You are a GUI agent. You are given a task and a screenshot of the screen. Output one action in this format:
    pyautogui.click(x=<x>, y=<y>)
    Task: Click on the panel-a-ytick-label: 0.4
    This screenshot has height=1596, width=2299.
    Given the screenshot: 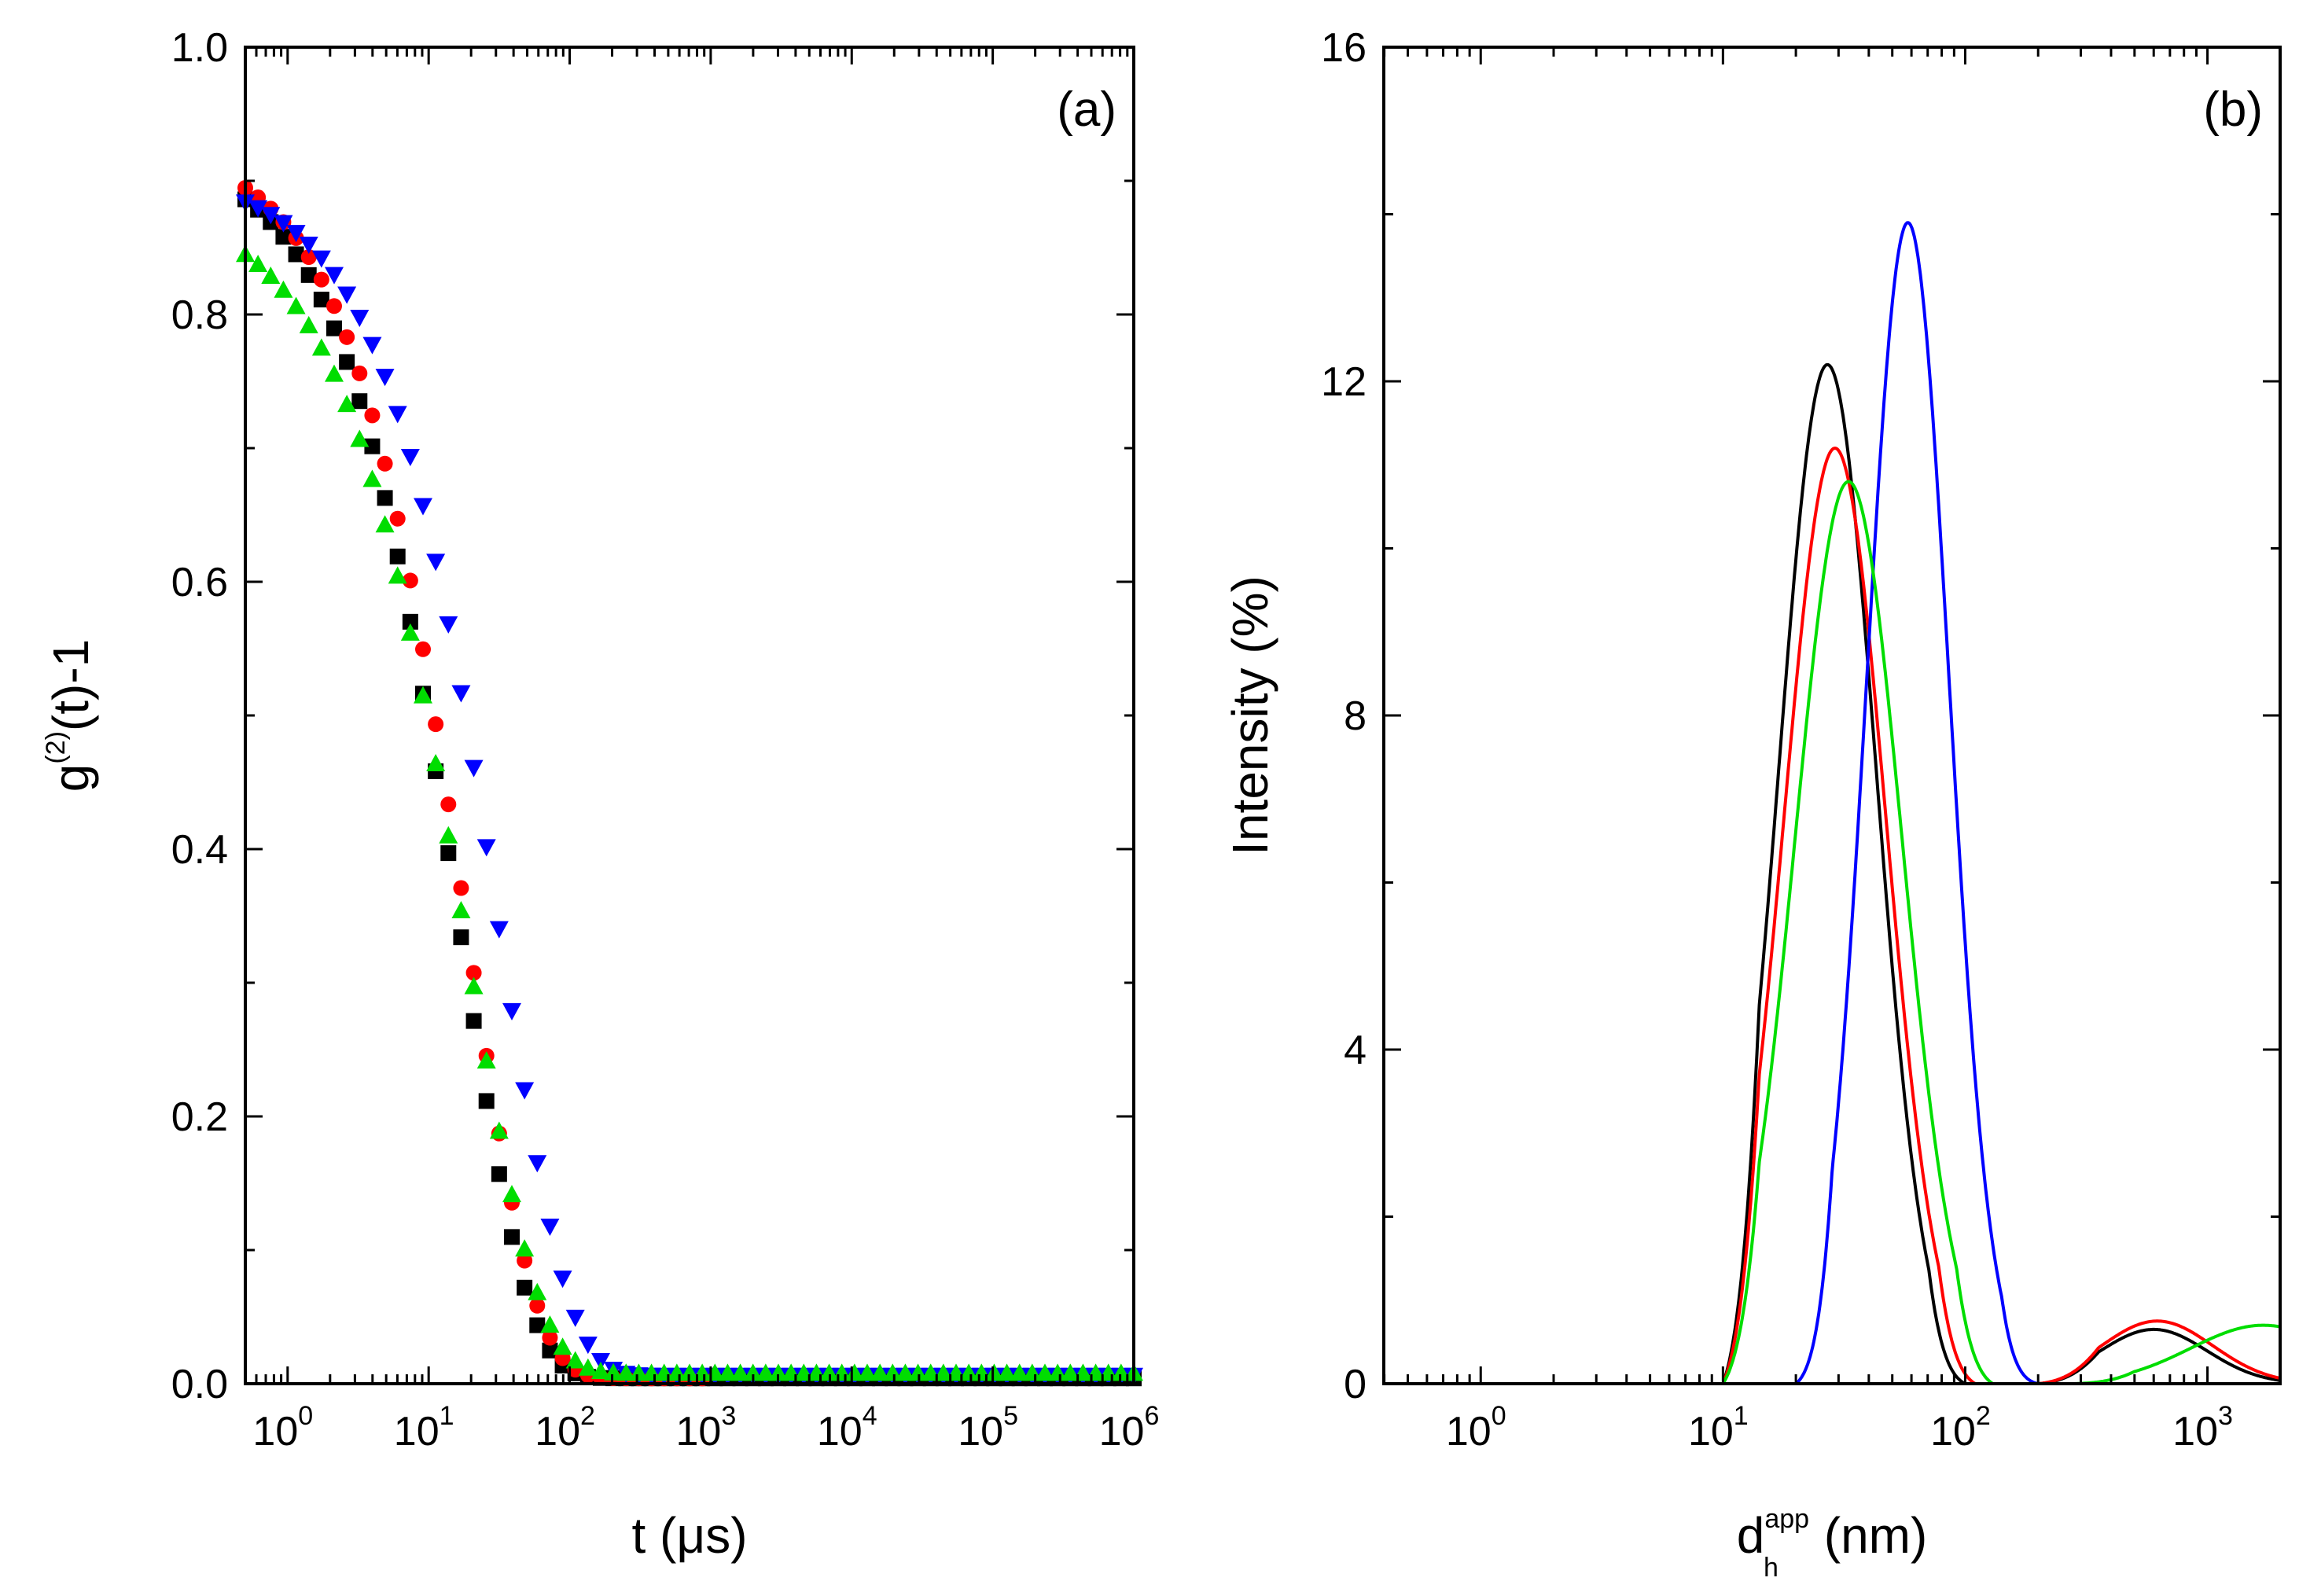 What is the action you would take?
    pyautogui.click(x=199, y=850)
    